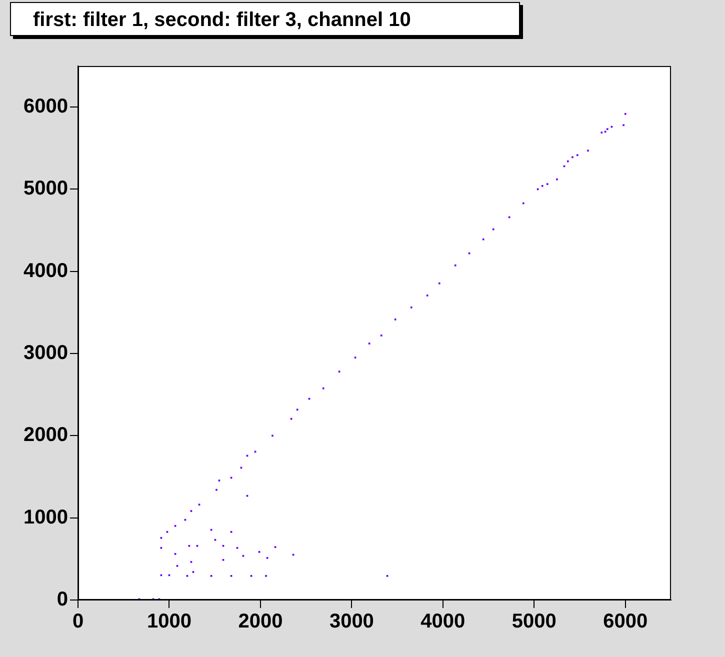 The height and width of the screenshot is (657, 725). I want to click on x-tick-label: 1000, so click(169, 621).